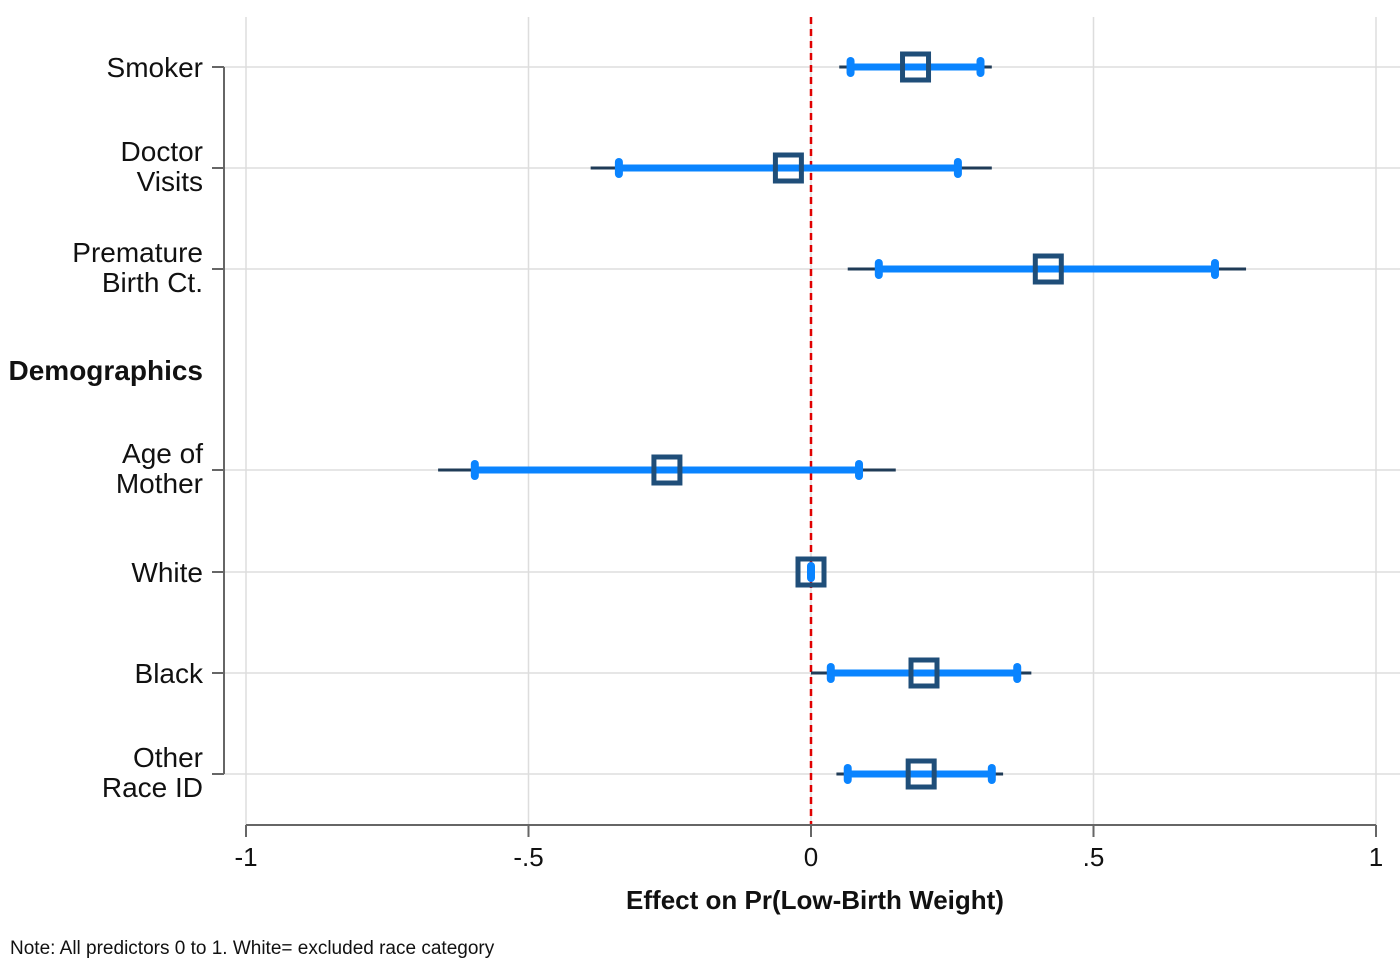  Describe the element at coordinates (152, 787) in the screenshot. I see `y-tick-label: Race ID` at that location.